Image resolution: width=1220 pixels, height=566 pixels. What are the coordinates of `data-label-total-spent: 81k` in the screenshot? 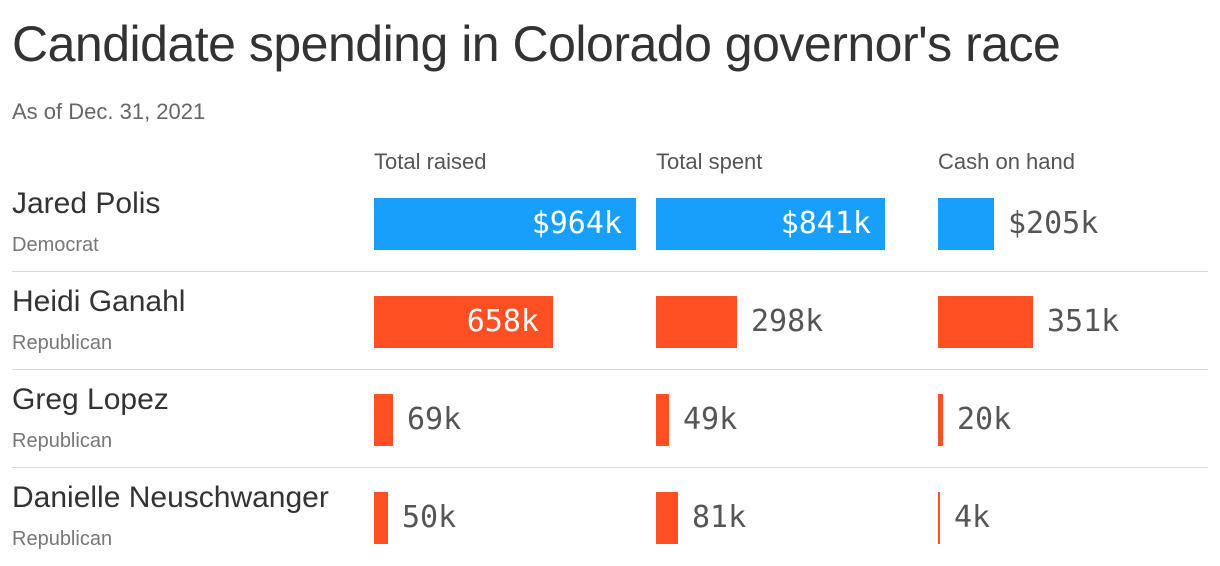 It's located at (719, 517).